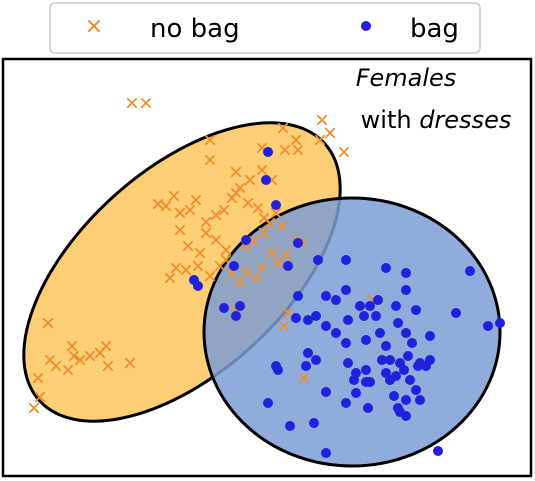 This screenshot has width=535, height=481. I want to click on annotation-dresses-text: dresses, so click(465, 120).